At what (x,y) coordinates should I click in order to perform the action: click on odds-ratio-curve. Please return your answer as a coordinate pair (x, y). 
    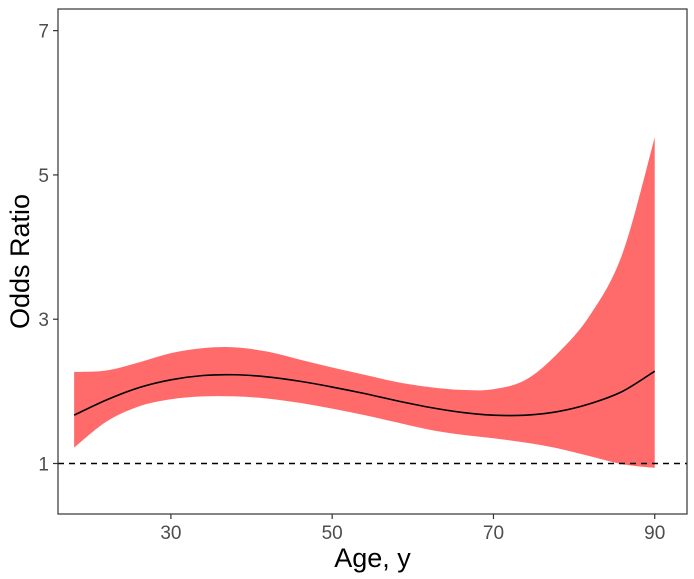
    Looking at the image, I should click on (364, 393).